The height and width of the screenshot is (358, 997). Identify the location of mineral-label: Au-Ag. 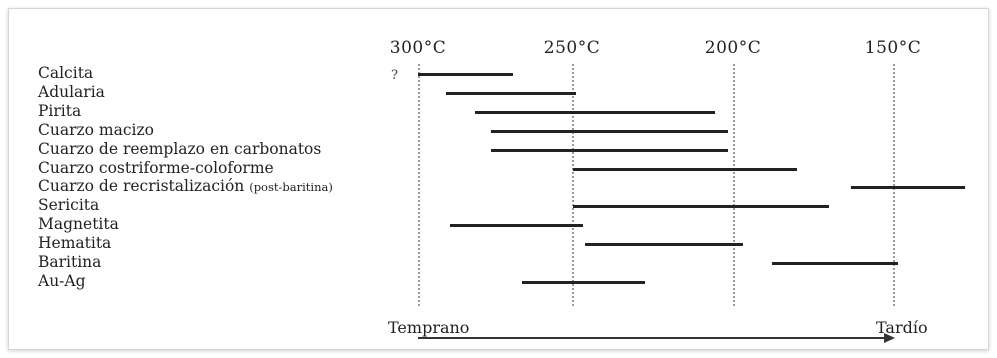
(62, 280).